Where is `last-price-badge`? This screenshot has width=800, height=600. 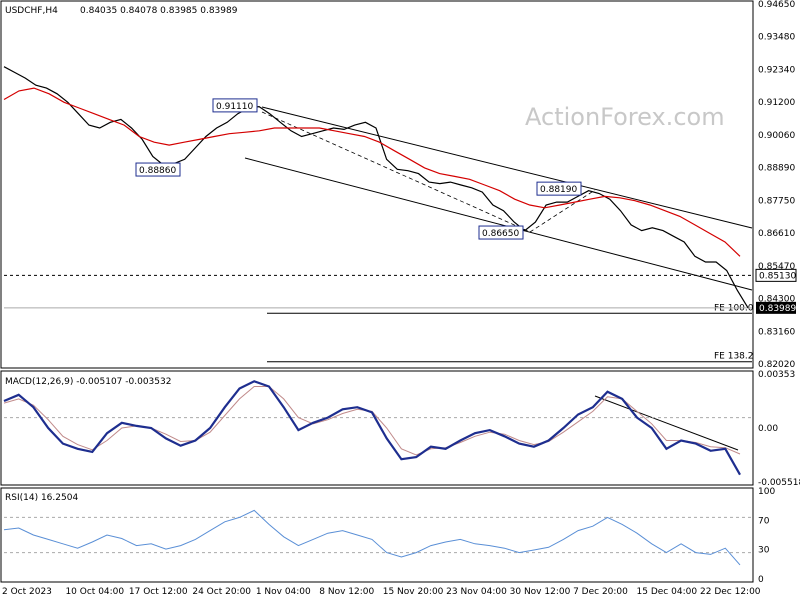
last-price-badge is located at coordinates (776, 307).